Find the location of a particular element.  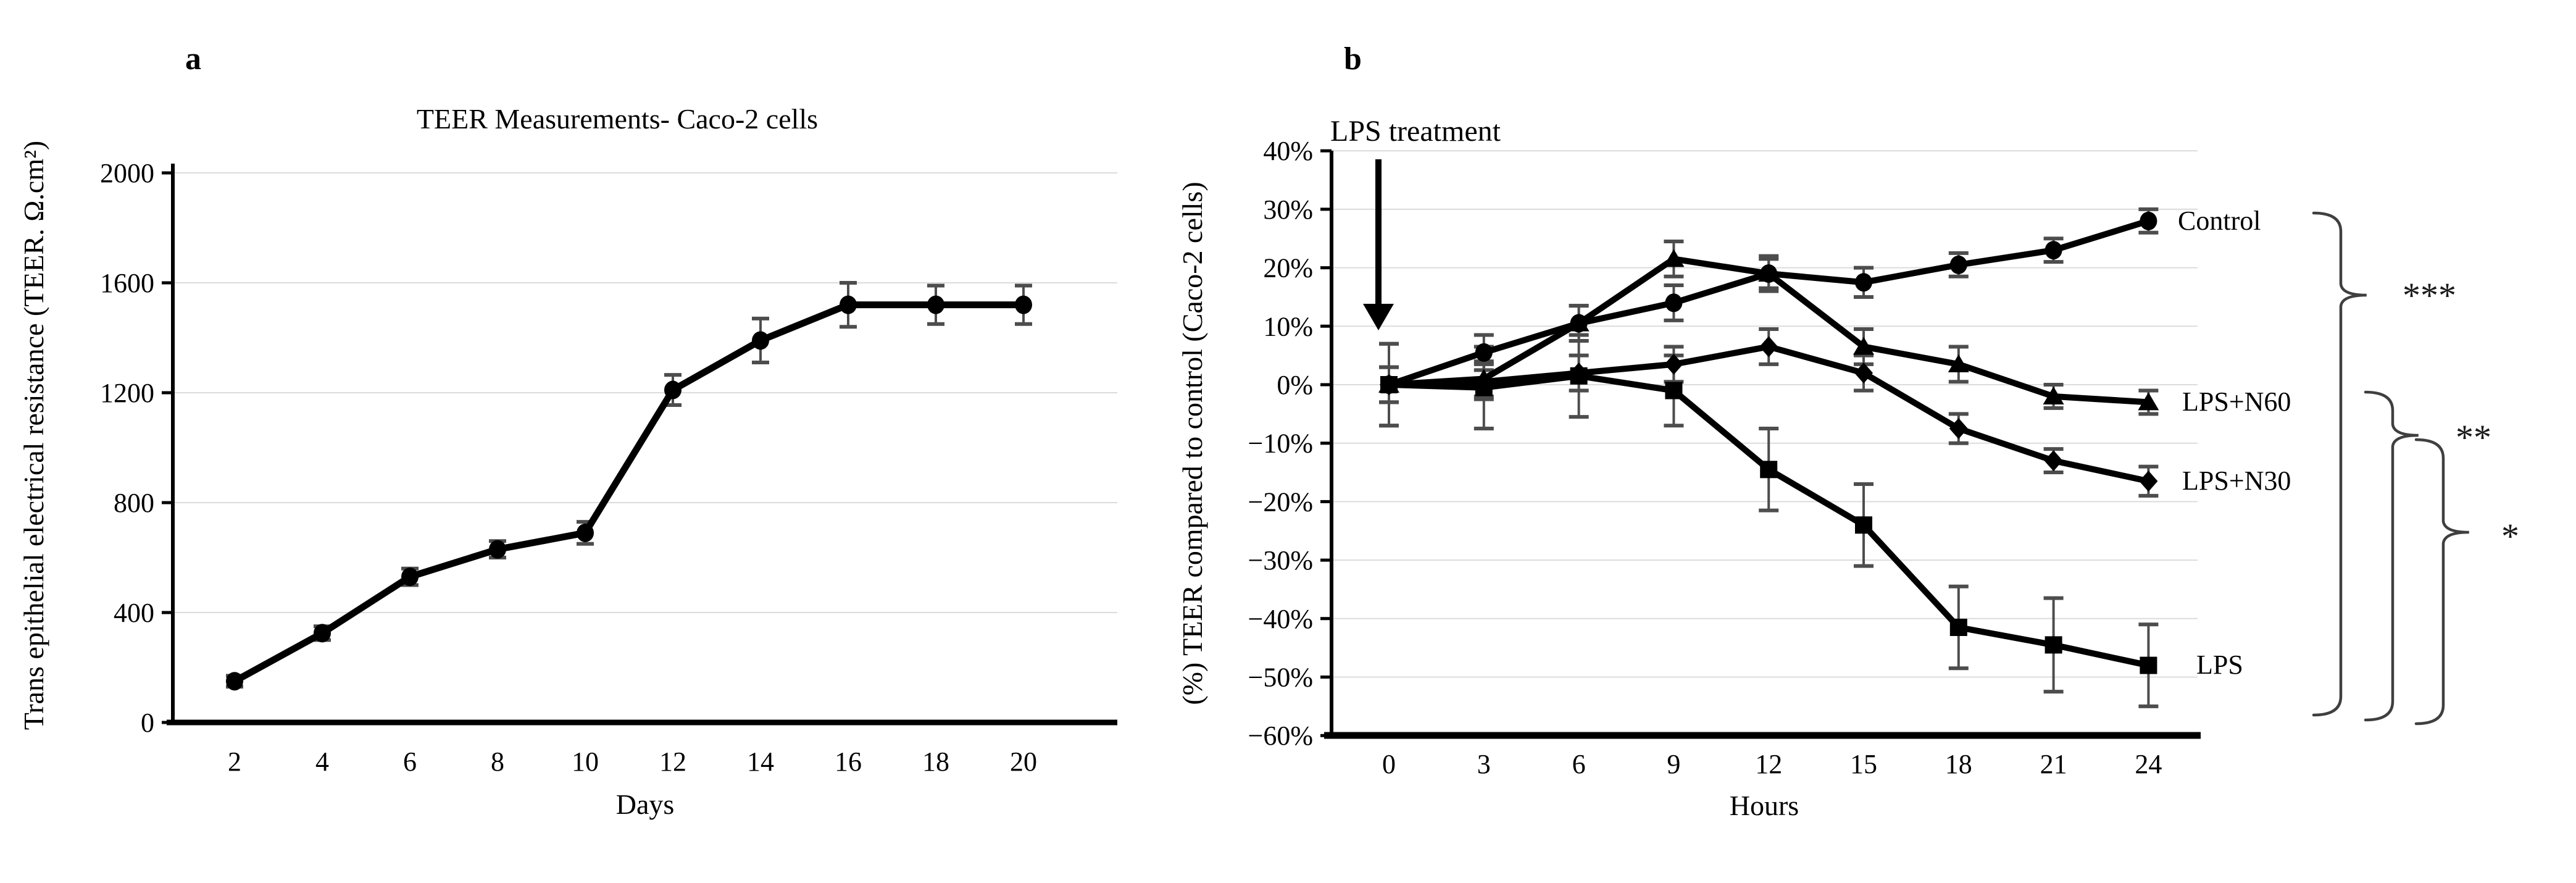

x-tick-label: 2 is located at coordinates (234, 762).